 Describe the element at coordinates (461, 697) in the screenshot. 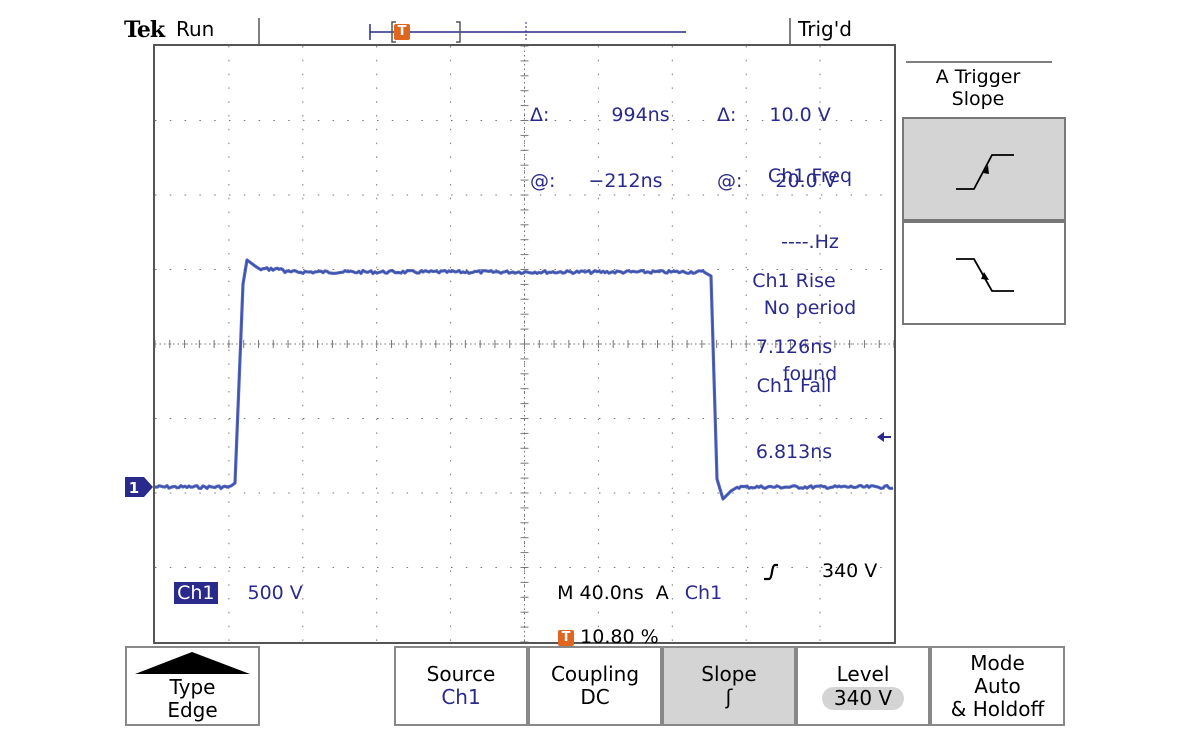

I see `source-button-value: Ch1` at that location.